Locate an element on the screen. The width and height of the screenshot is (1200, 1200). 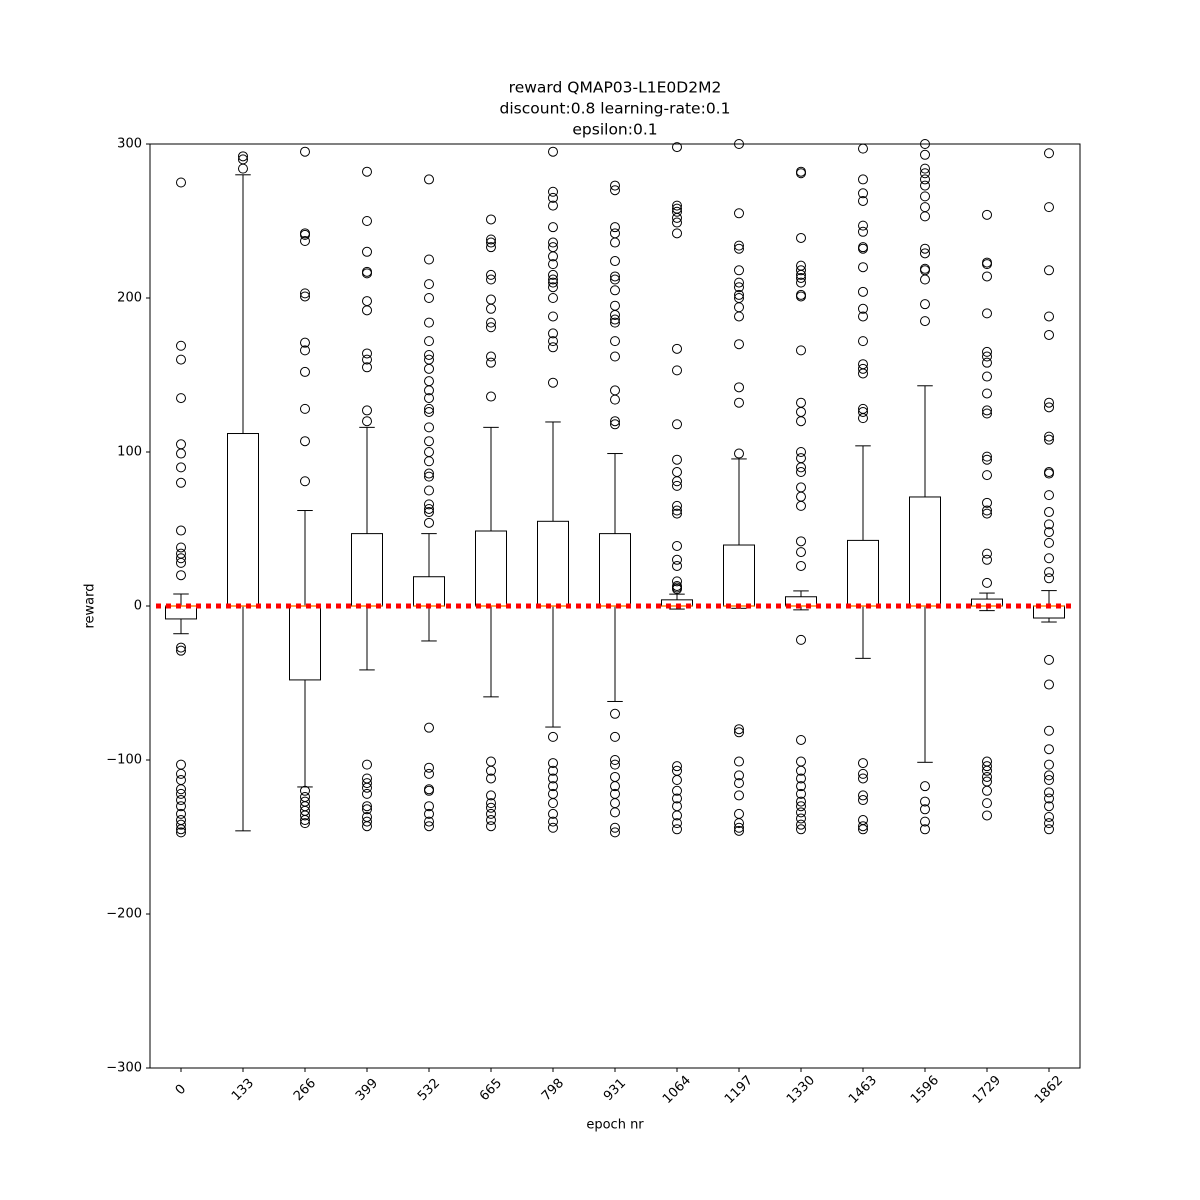
x-tick-label: 1197 is located at coordinates (739, 1090).